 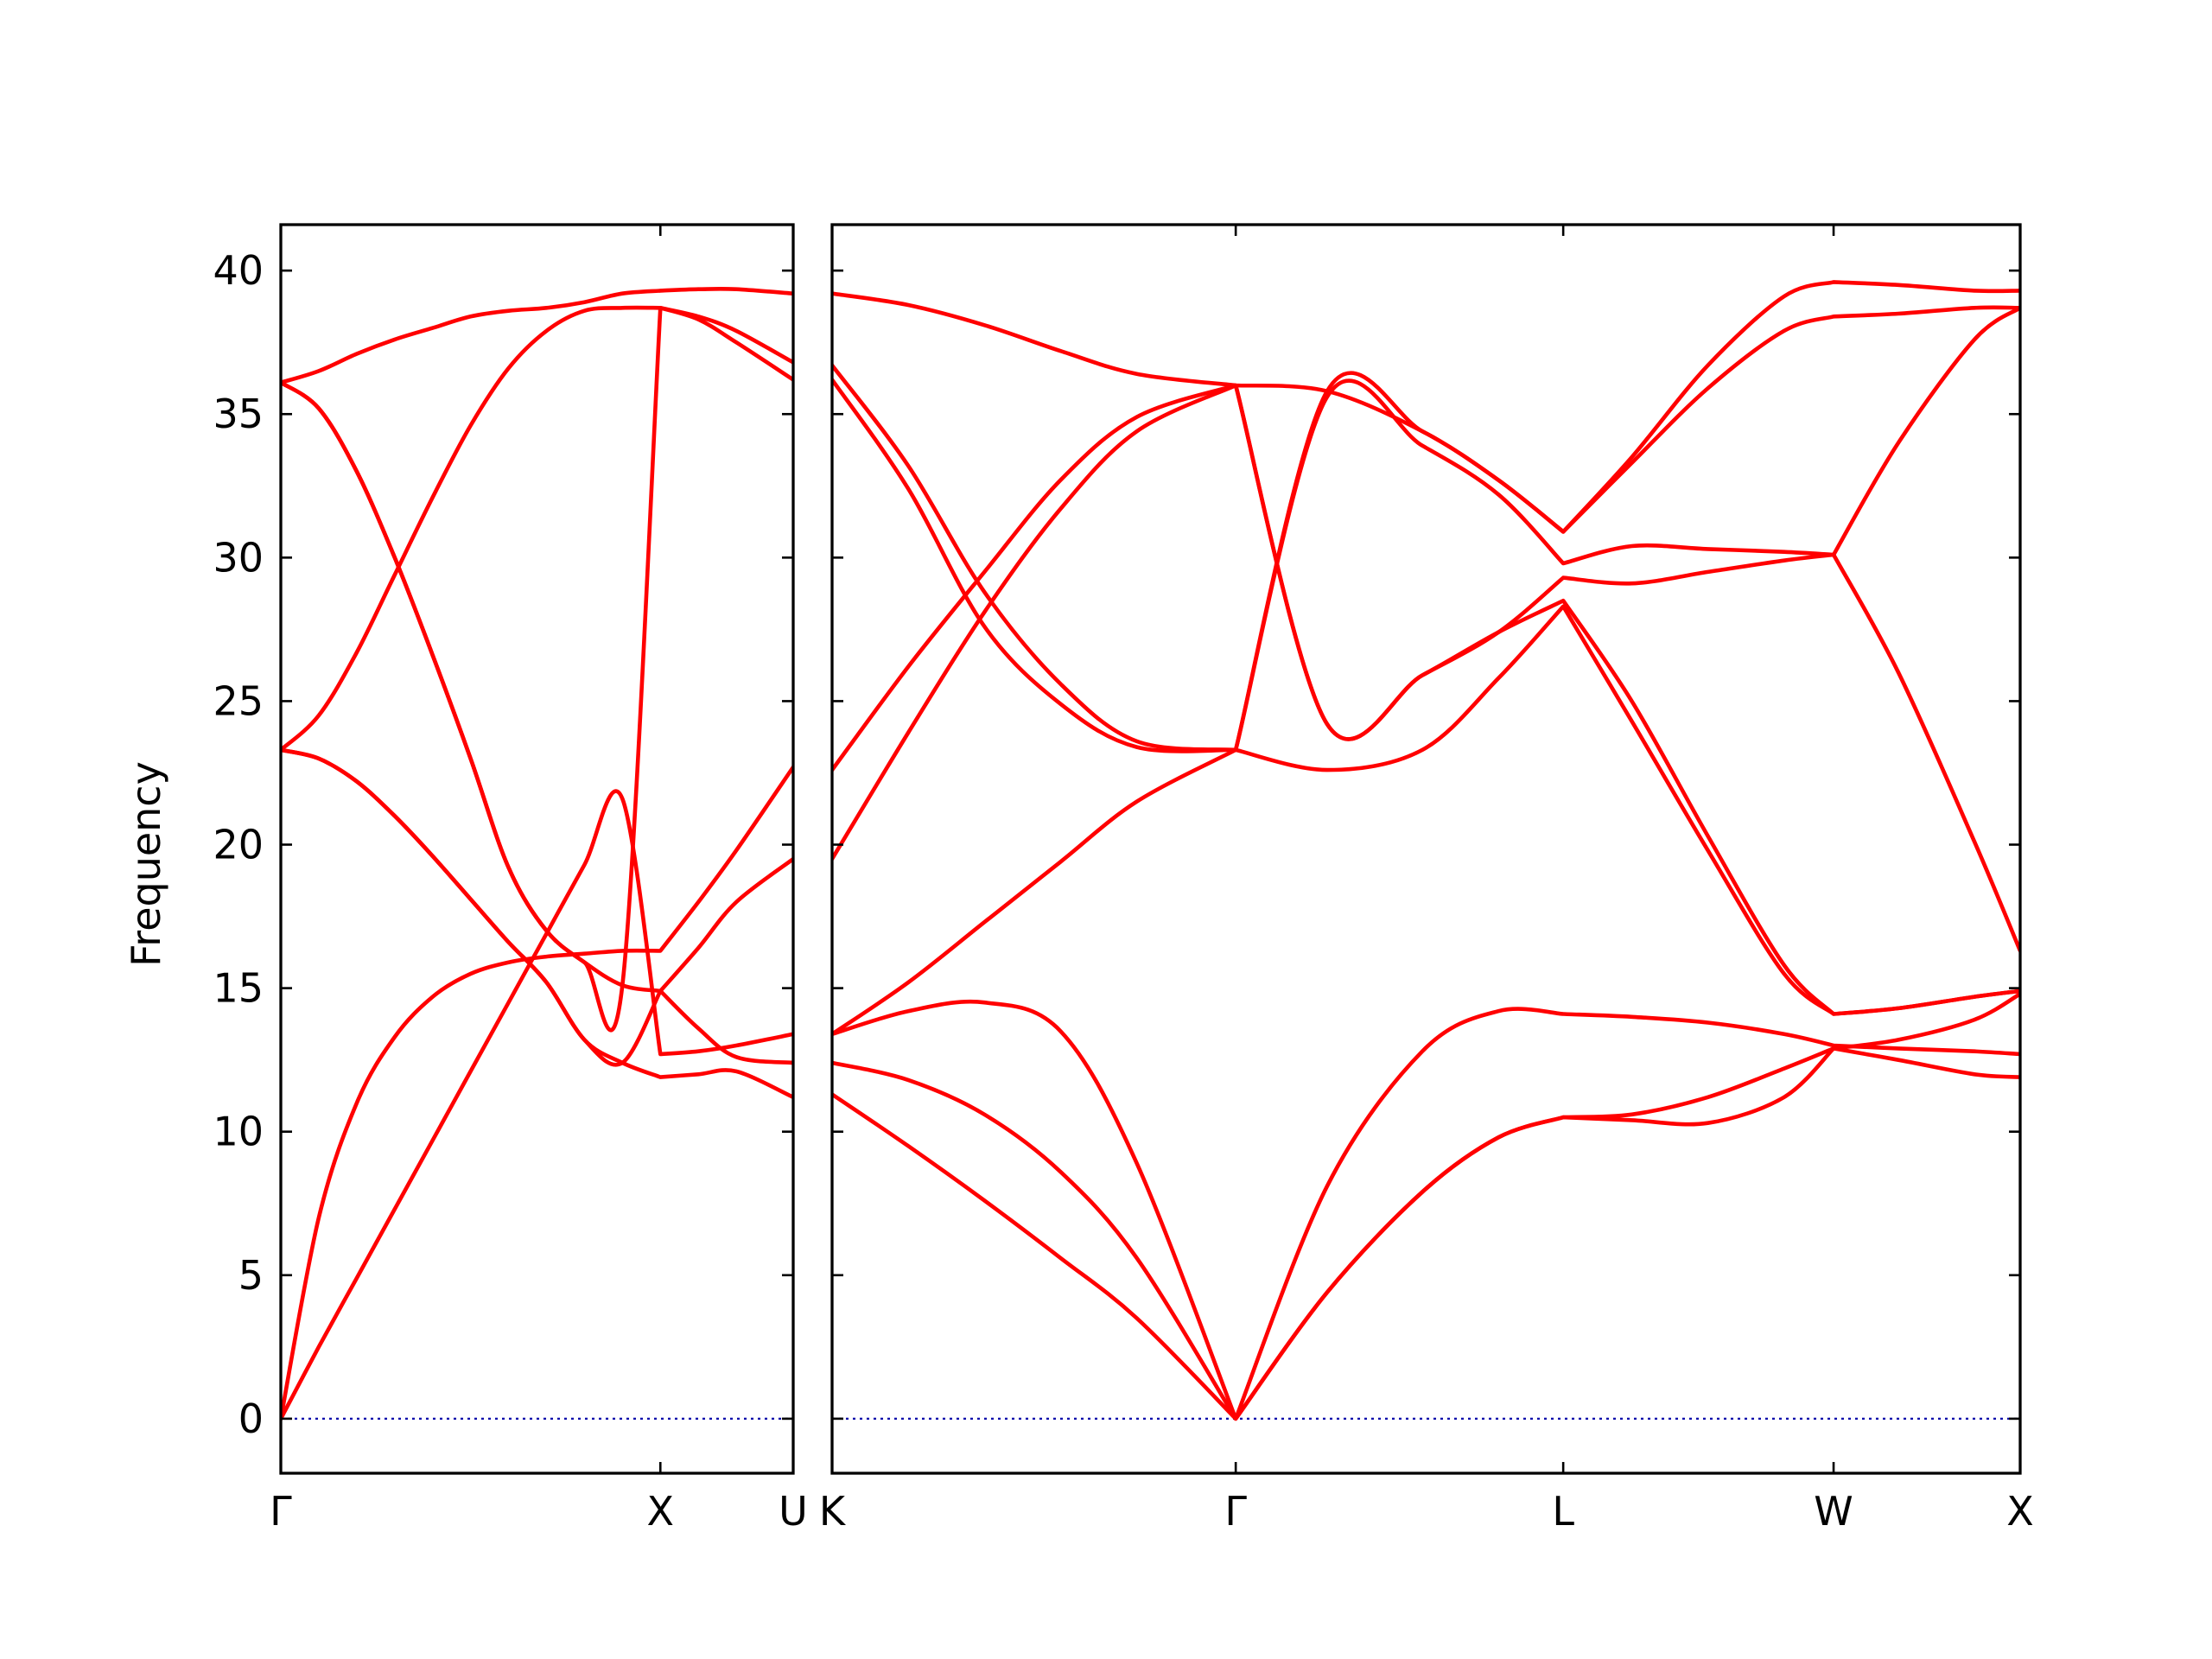 I want to click on y-tick-label: 20, so click(x=238, y=845).